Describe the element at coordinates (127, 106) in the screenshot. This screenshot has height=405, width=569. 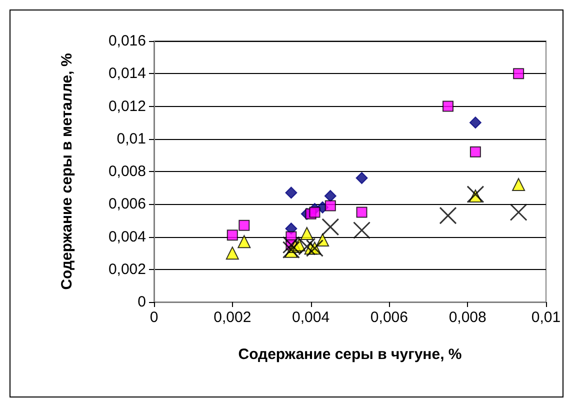
I see `y-tick-label: 0,012` at that location.